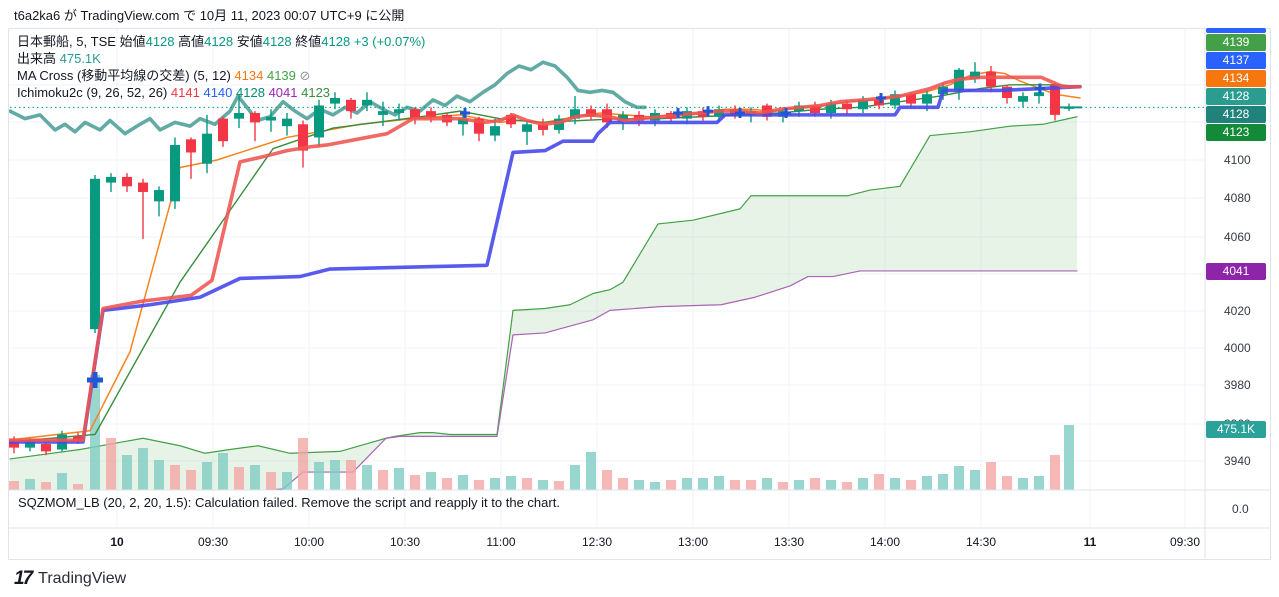  What do you see at coordinates (1236, 60) in the screenshot?
I see `price-badge: 4137` at bounding box center [1236, 60].